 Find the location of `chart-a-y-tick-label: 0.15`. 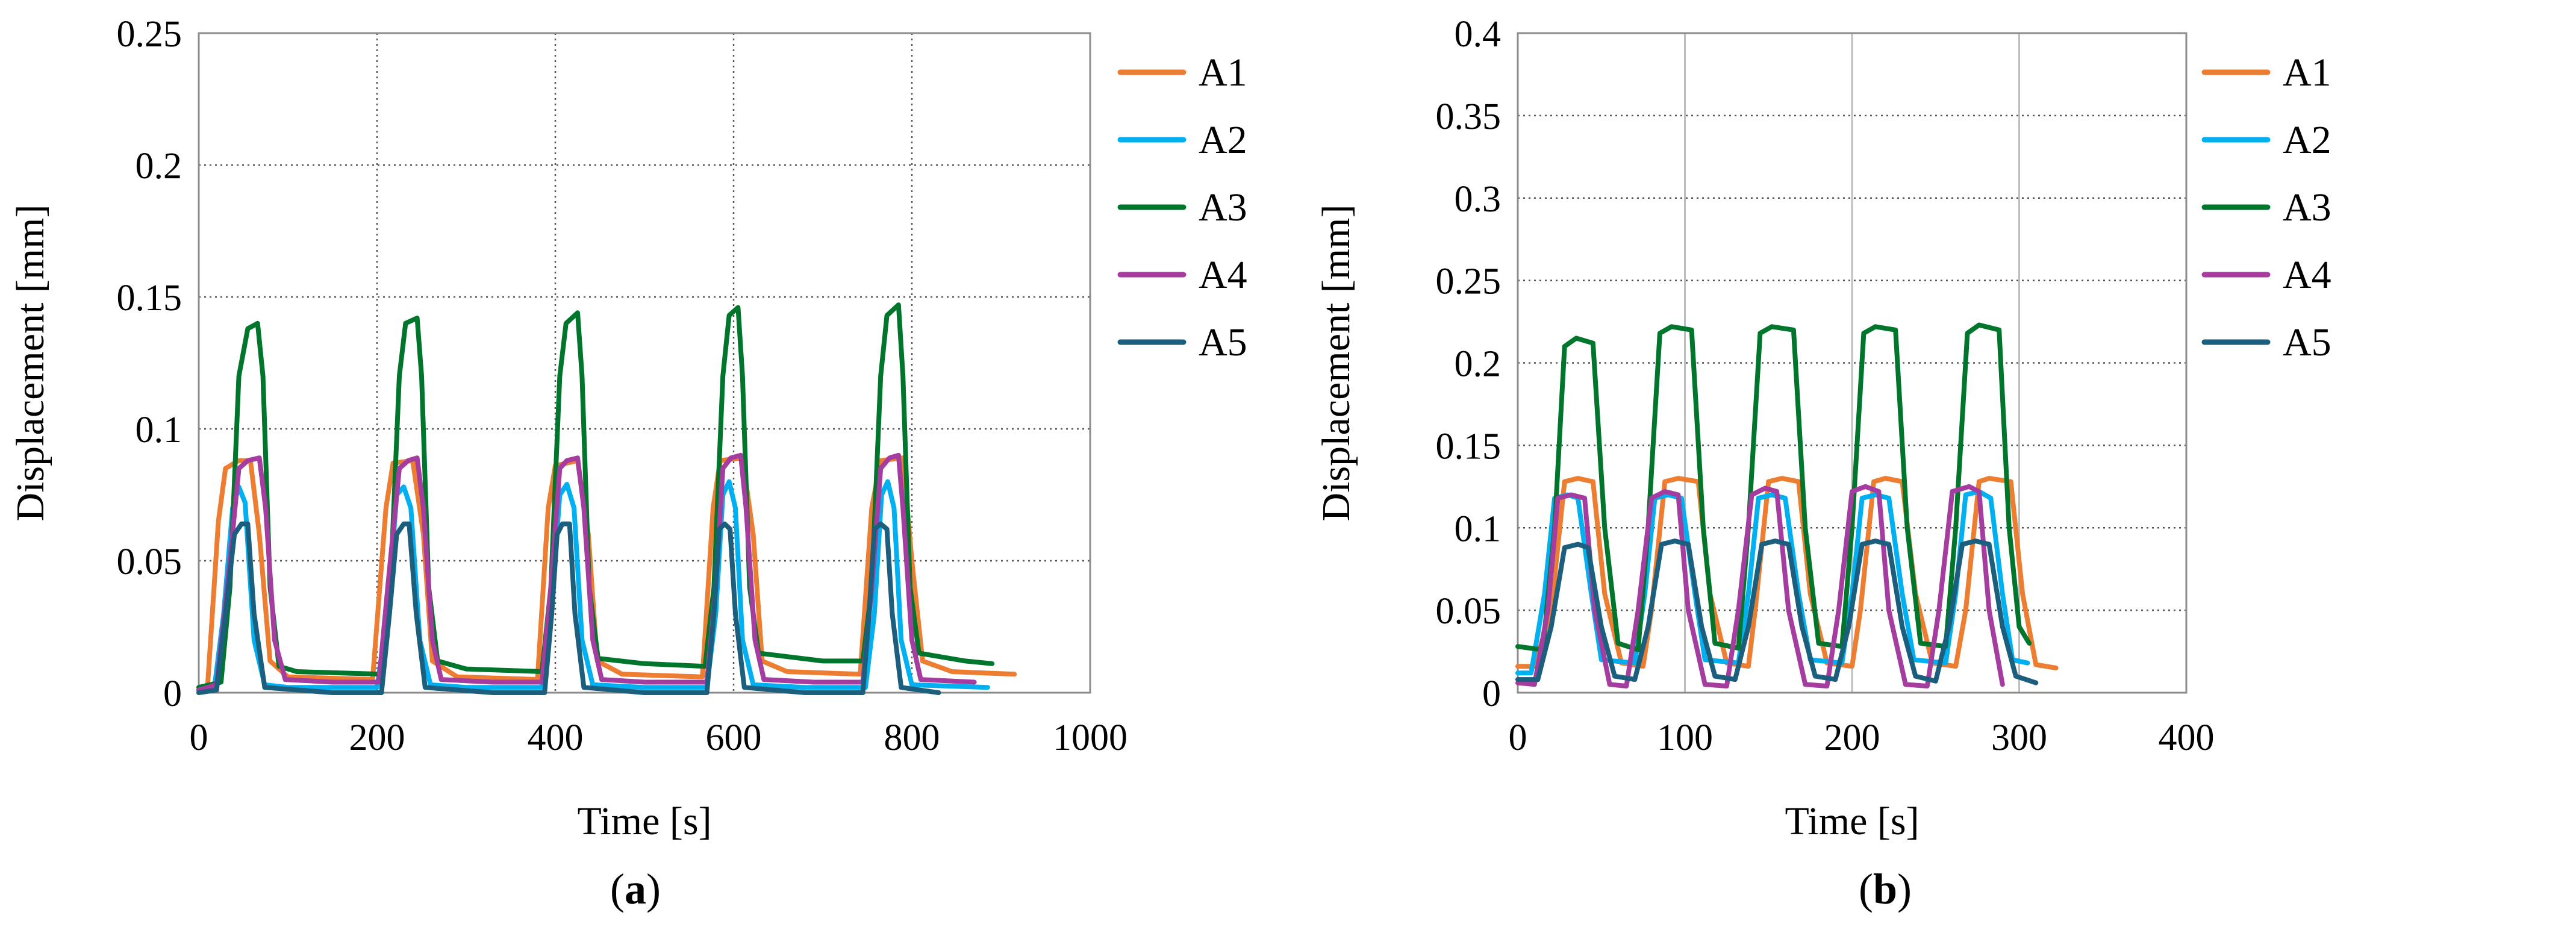

chart-a-y-tick-label: 0.15 is located at coordinates (149, 298).